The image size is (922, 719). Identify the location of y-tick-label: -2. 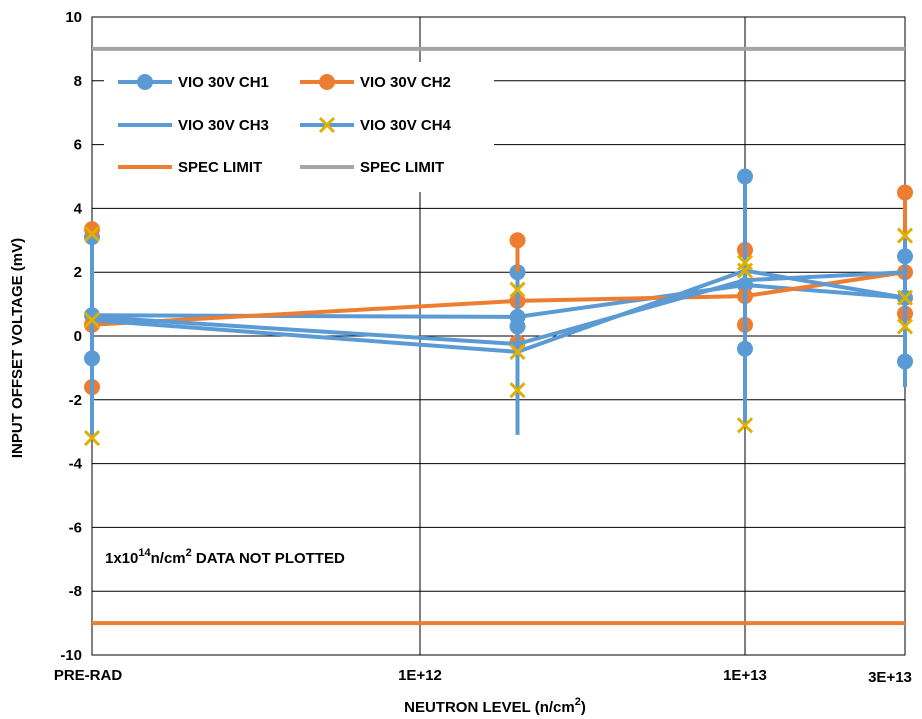
(75, 400).